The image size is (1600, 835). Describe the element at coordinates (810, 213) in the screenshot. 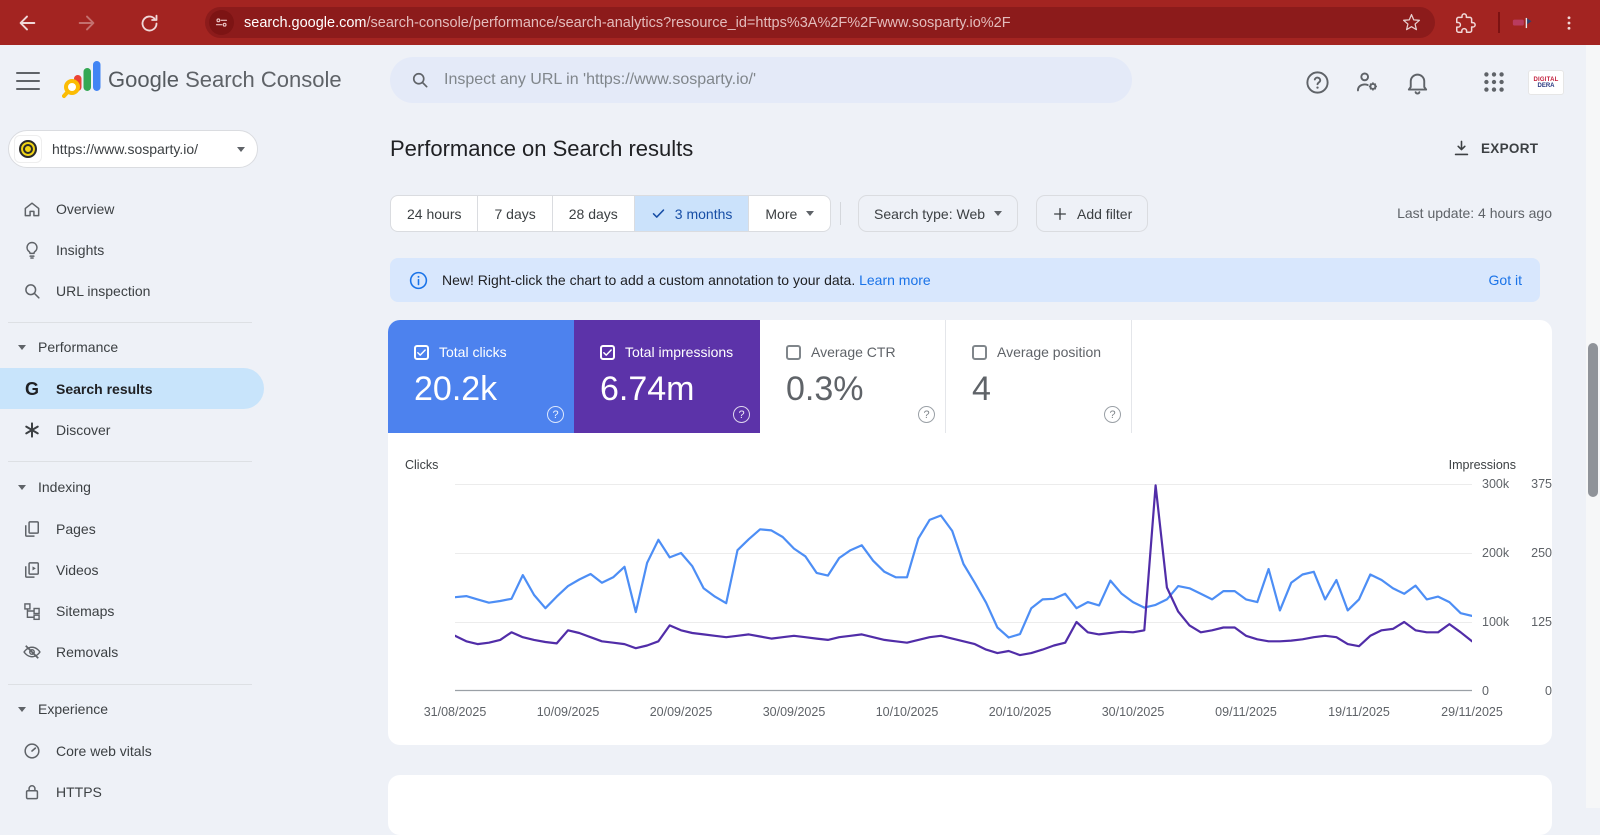

I see `chevron-down-icon` at that location.